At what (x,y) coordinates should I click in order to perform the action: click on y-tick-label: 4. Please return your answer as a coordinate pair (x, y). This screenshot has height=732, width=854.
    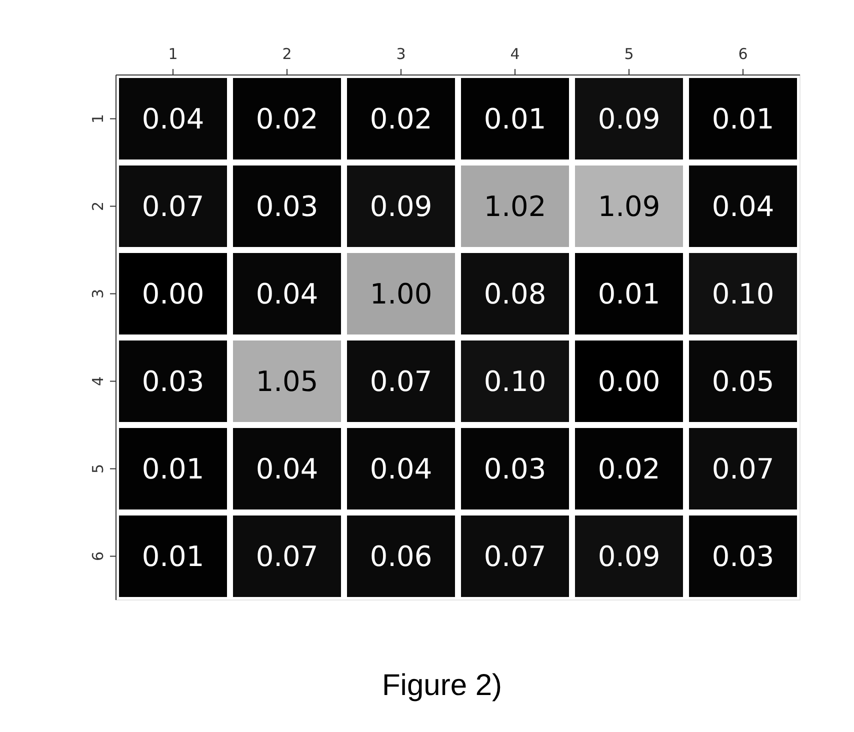
    Looking at the image, I should click on (98, 381).